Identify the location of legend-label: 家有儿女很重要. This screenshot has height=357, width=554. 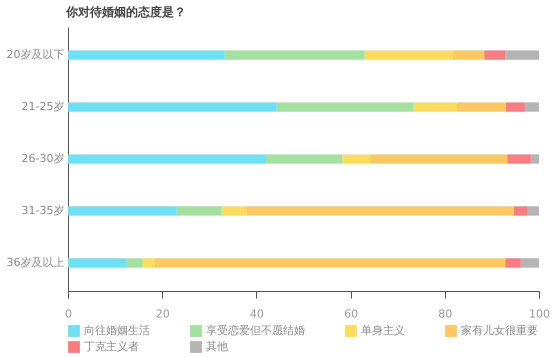
(499, 331).